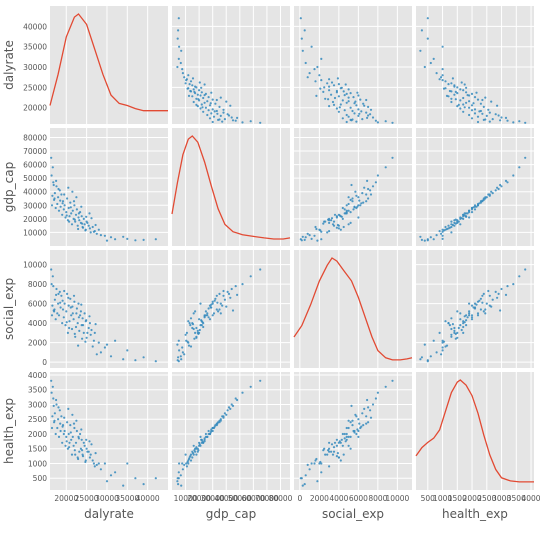 Image resolution: width=540 pixels, height=544 pixels. What do you see at coordinates (37, 404) in the screenshot?
I see `y-tick-label-health_exp: 3000` at bounding box center [37, 404].